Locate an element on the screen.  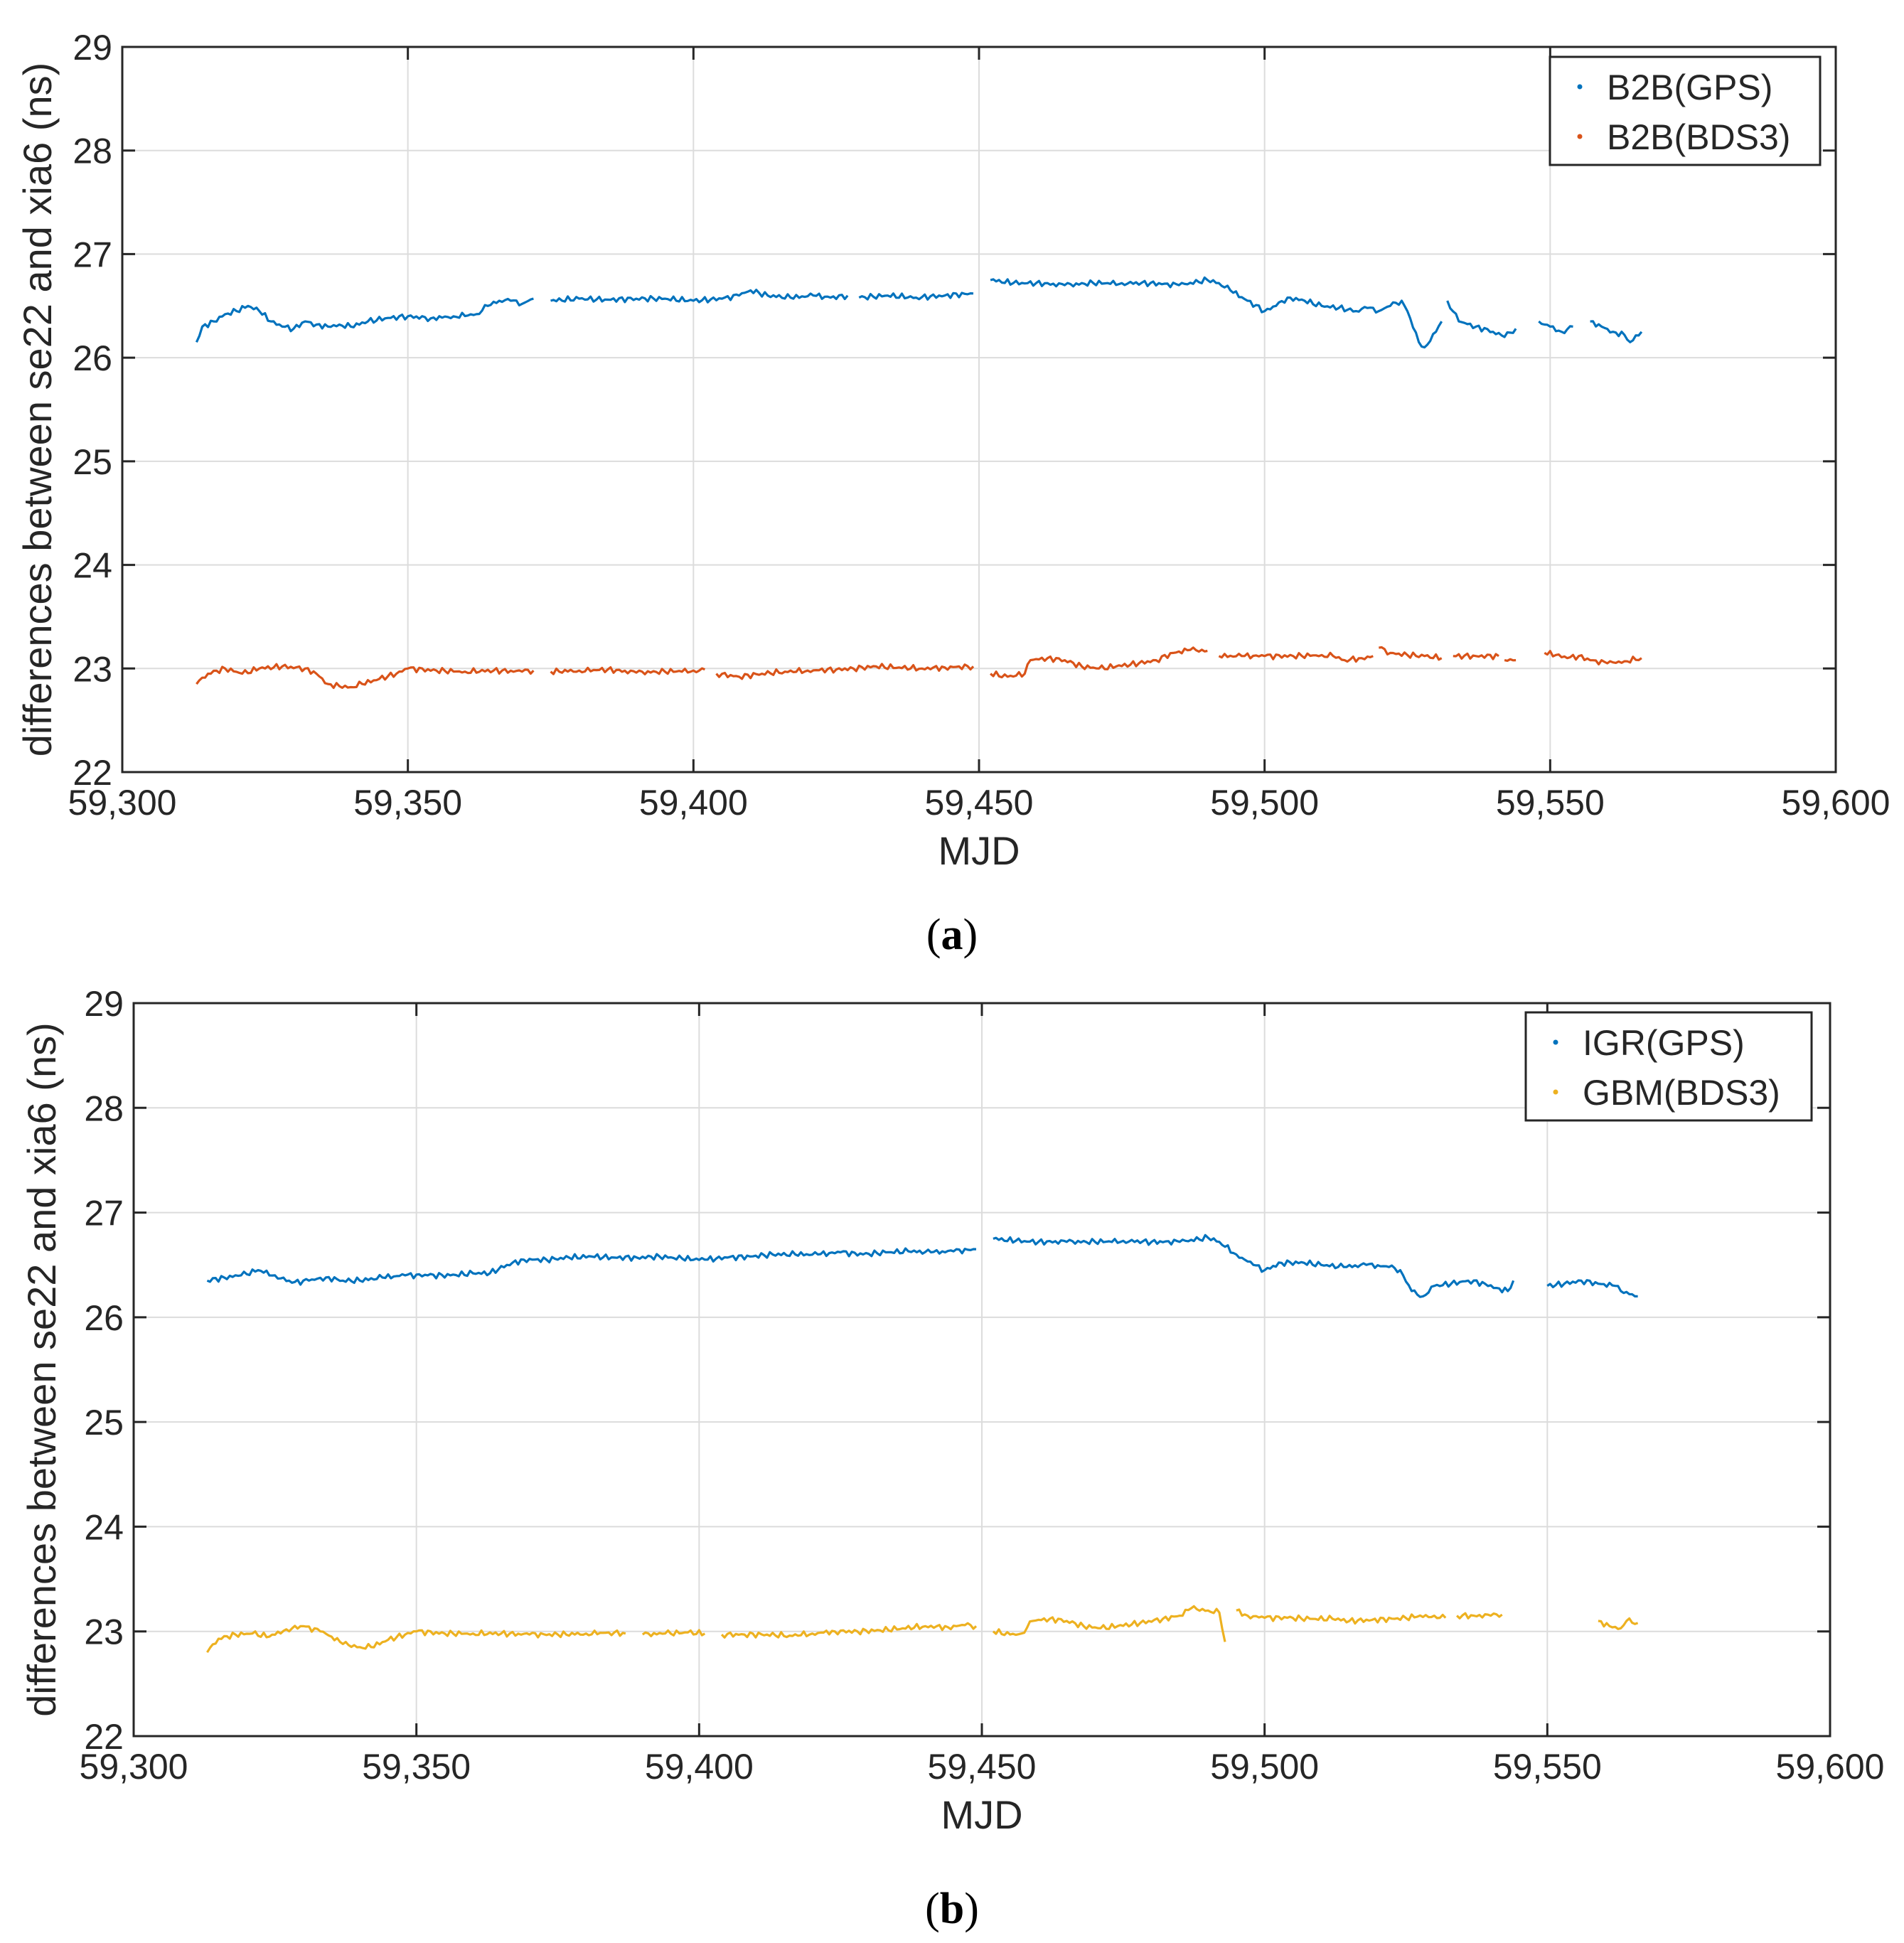
panel-b-x-tick-label: 59,450 is located at coordinates (982, 1767).